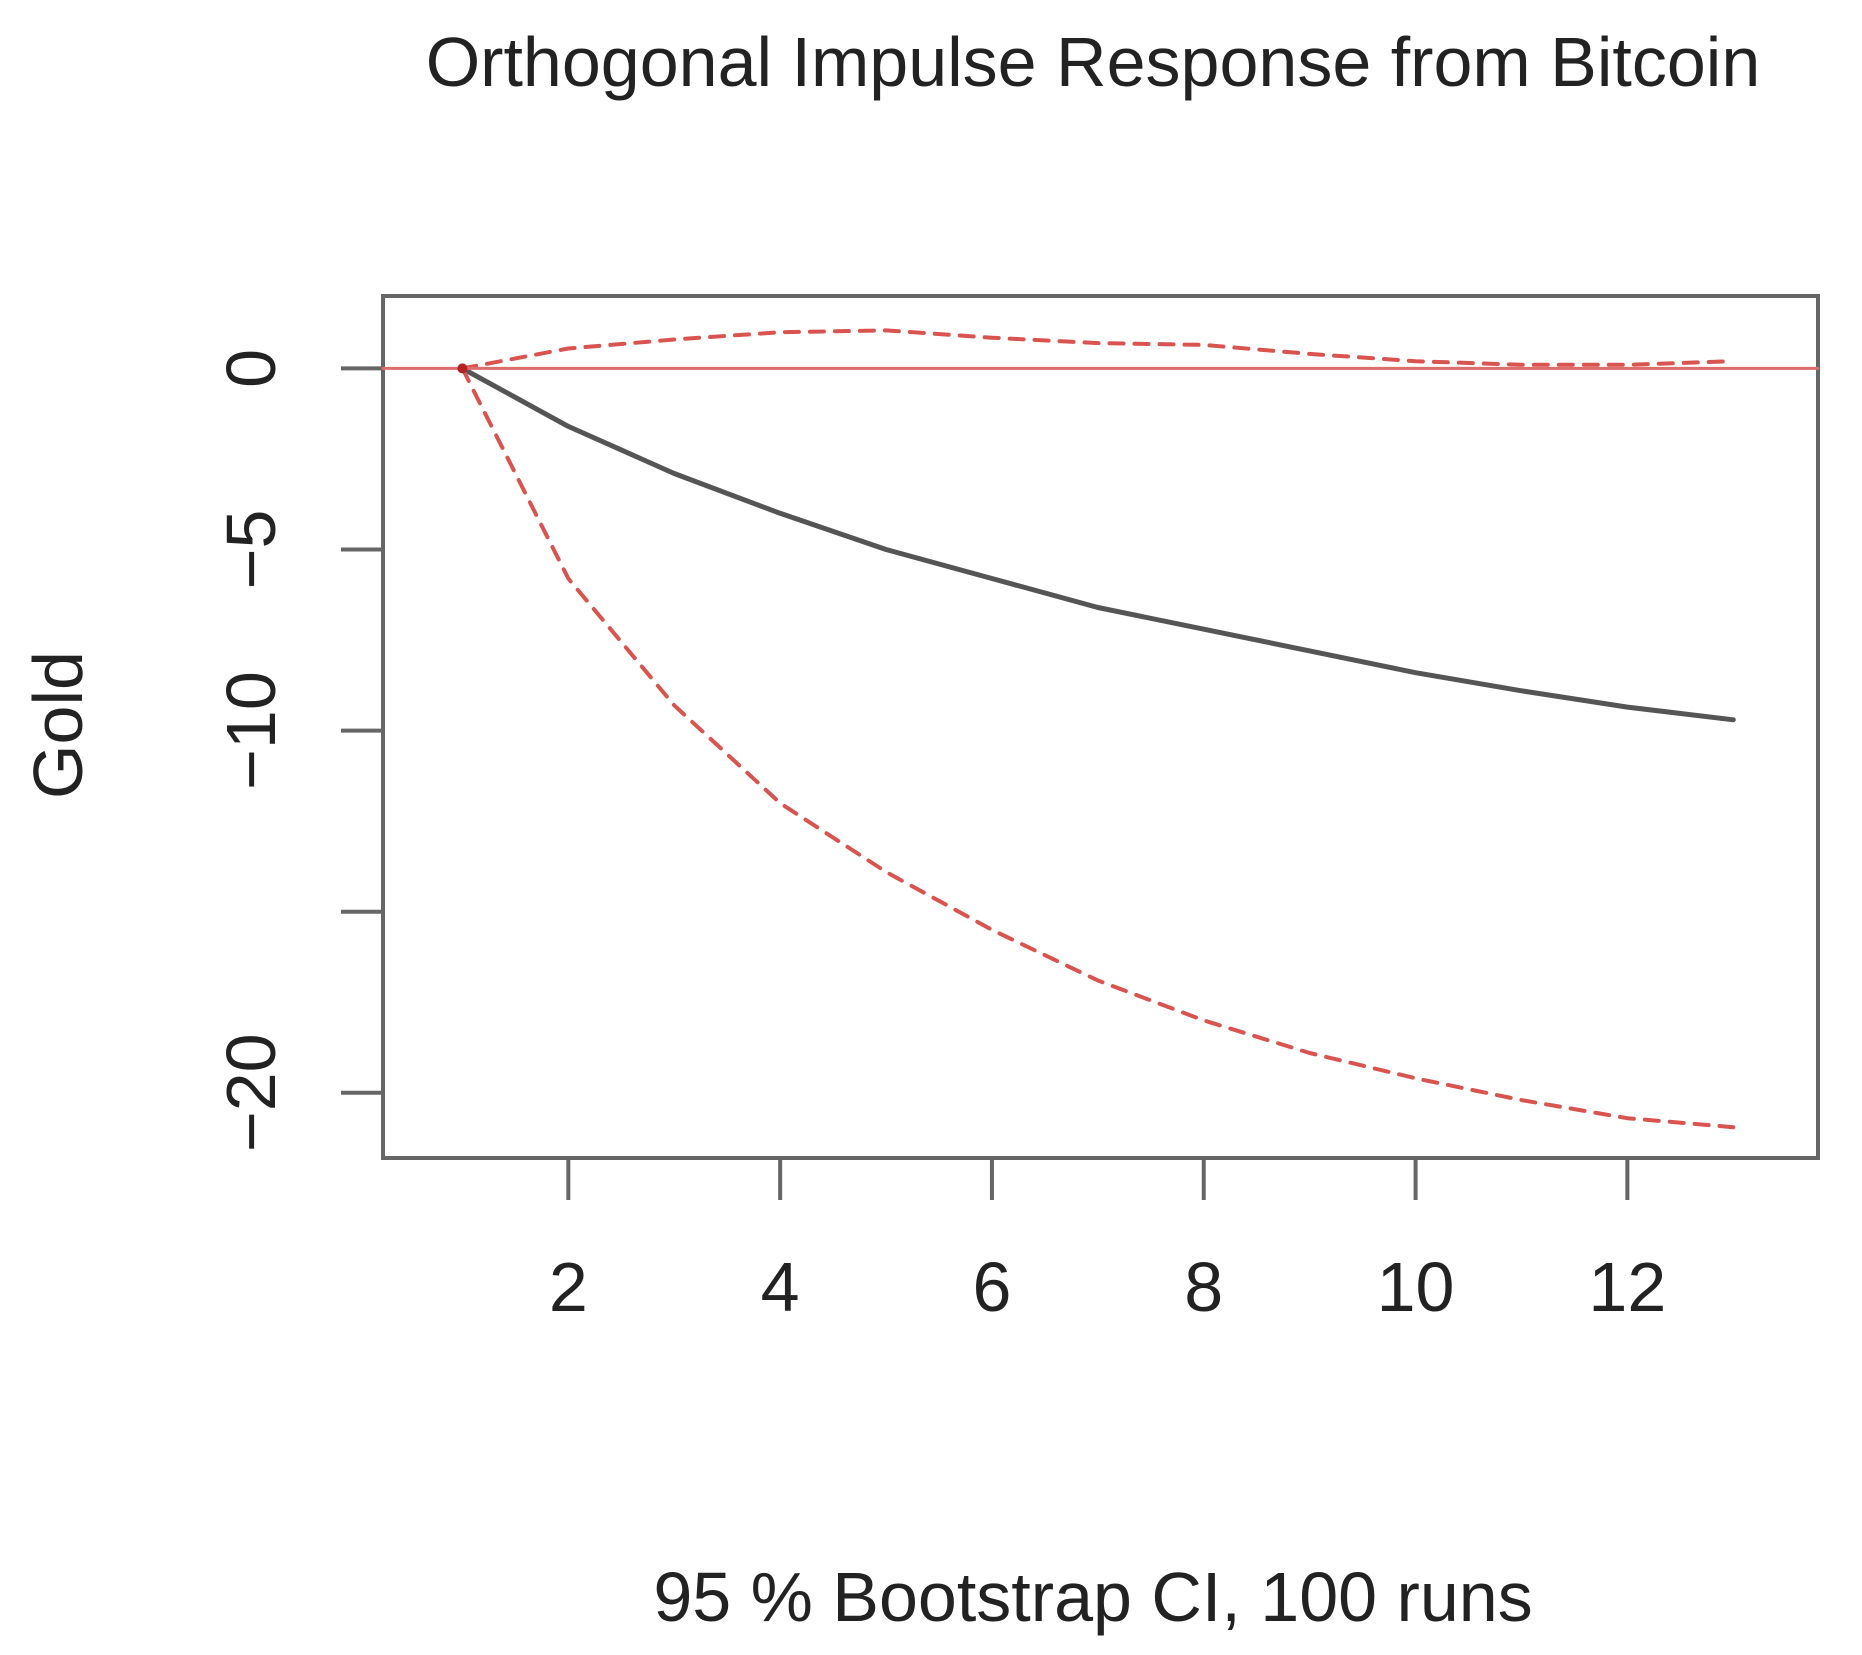 This screenshot has width=1862, height=1655. I want to click on y-axis-label: Gold, so click(58, 725).